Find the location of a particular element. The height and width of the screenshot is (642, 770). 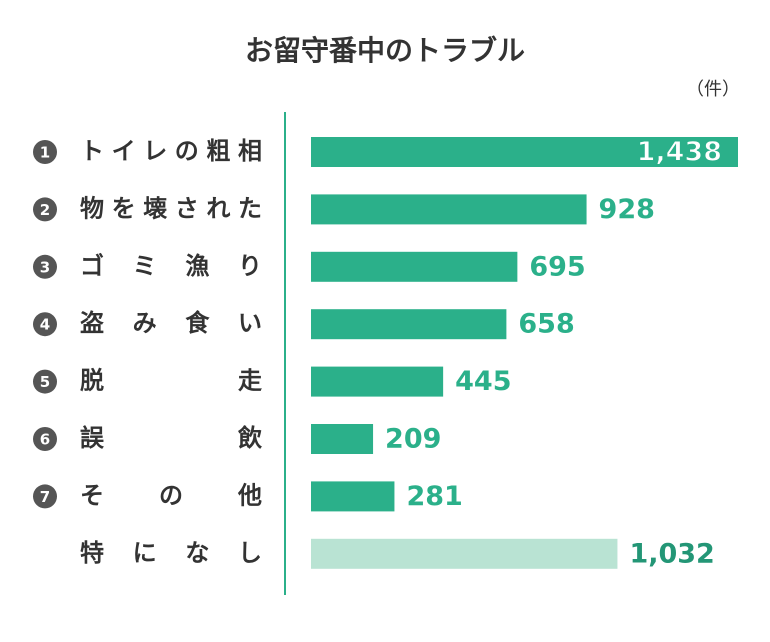

rank-number: 7 is located at coordinates (45, 497).